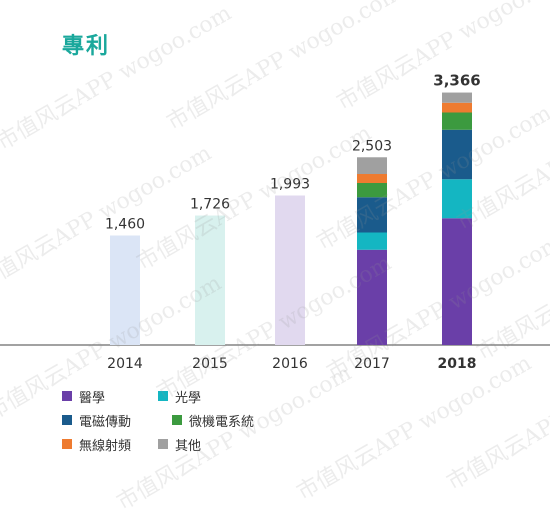 This screenshot has height=516, width=550. I want to click on legend-label-1: 光學, so click(188, 398).